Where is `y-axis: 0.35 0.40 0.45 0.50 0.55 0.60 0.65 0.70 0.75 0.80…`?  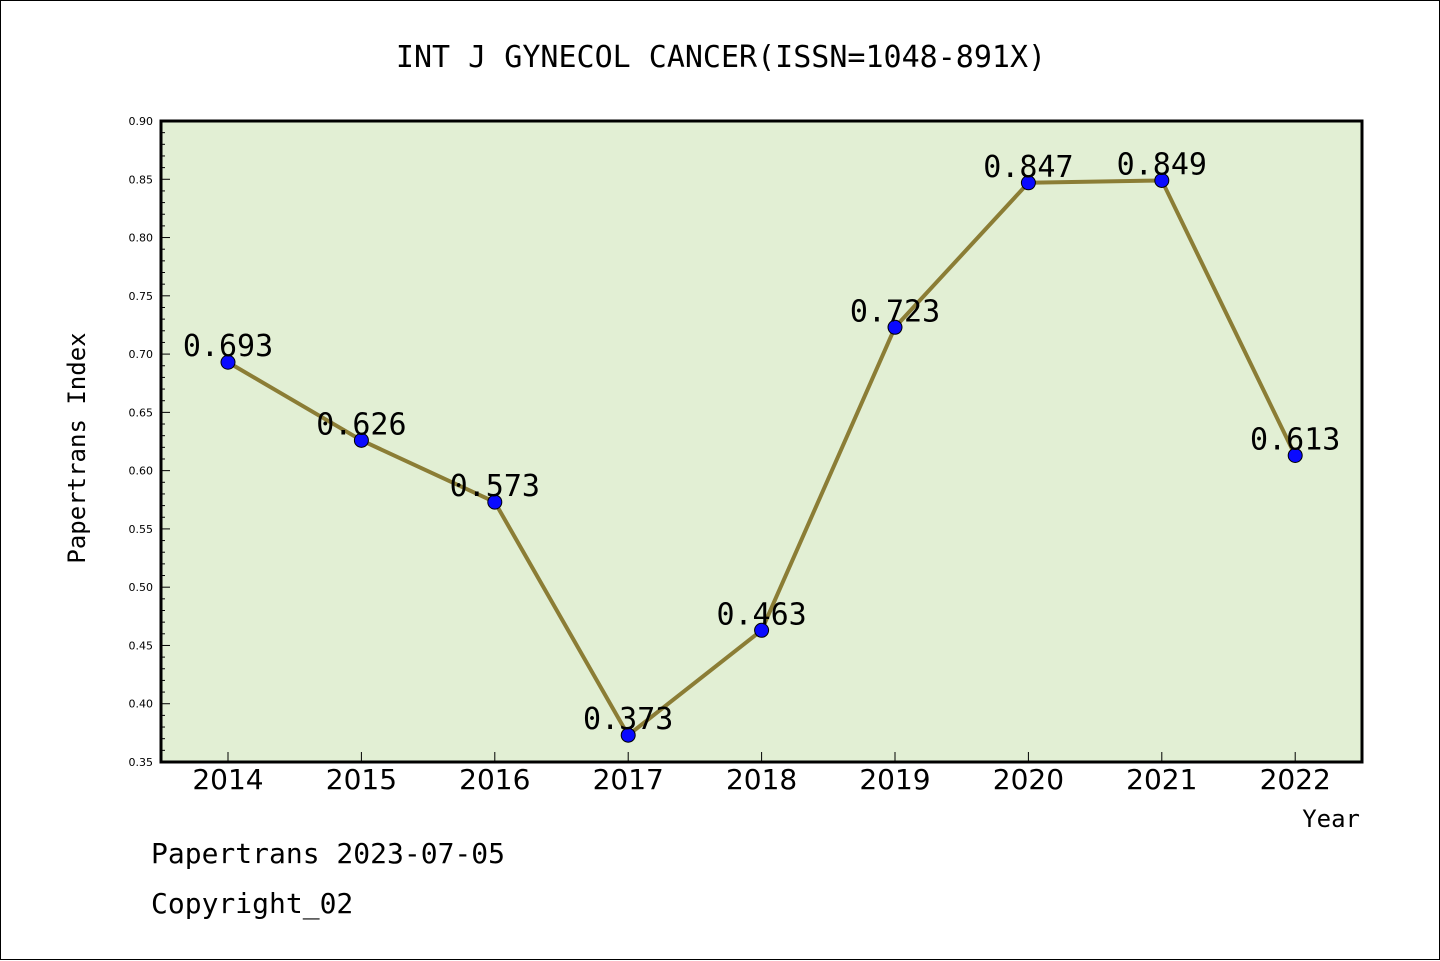
y-axis: 0.35 0.40 0.45 0.50 0.55 0.60 0.65 0.70 0.75 0.80… is located at coordinates (149, 442).